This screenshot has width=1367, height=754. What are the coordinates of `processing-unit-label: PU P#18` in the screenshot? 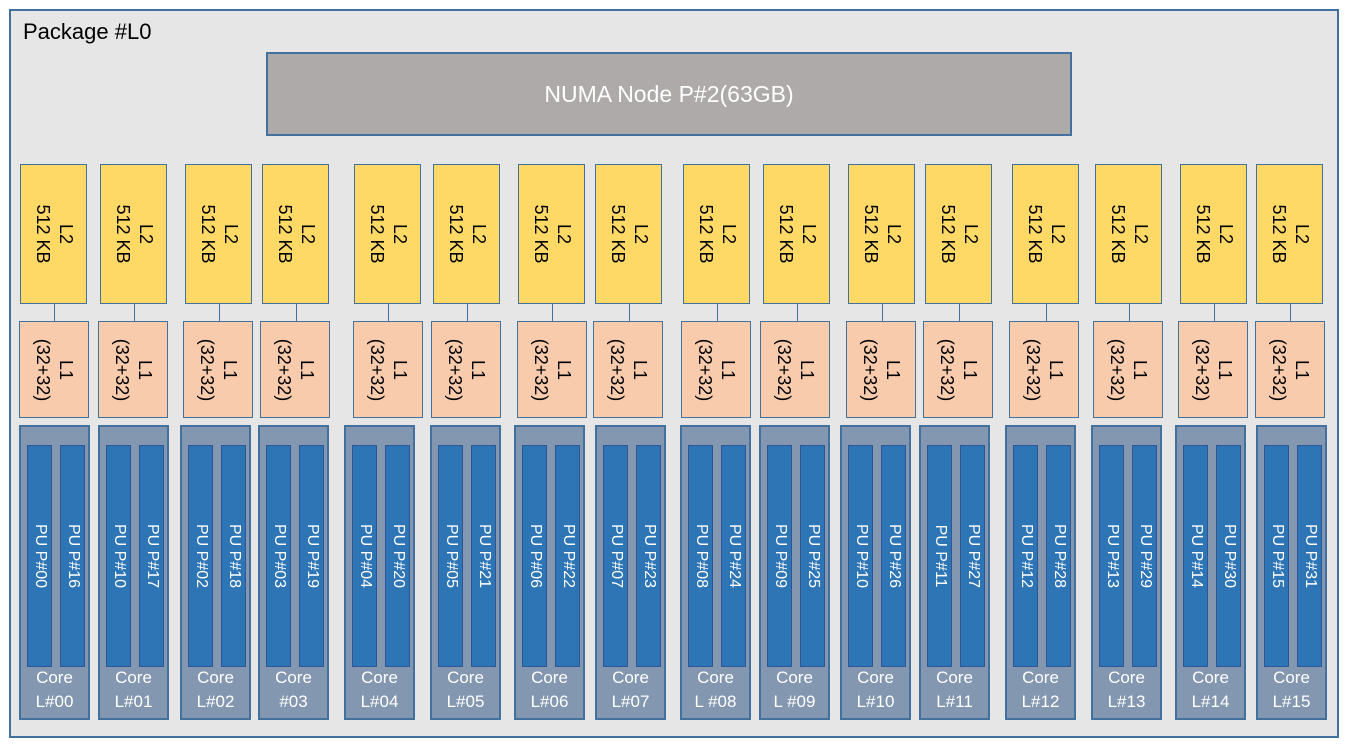 It's located at (234, 556).